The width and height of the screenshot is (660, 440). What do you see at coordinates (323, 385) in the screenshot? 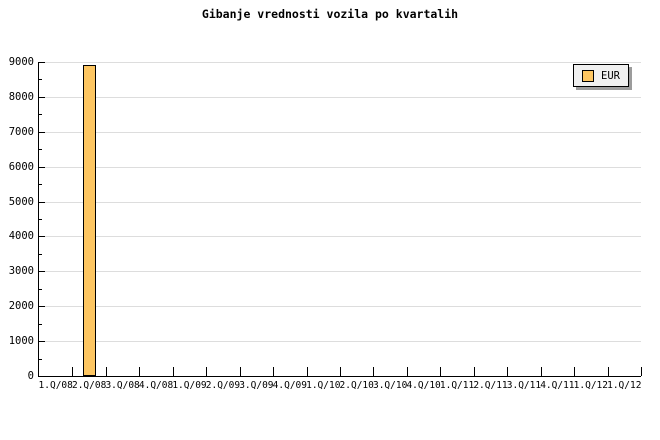
I see `x-axis-label: 1.Q/10` at bounding box center [323, 385].